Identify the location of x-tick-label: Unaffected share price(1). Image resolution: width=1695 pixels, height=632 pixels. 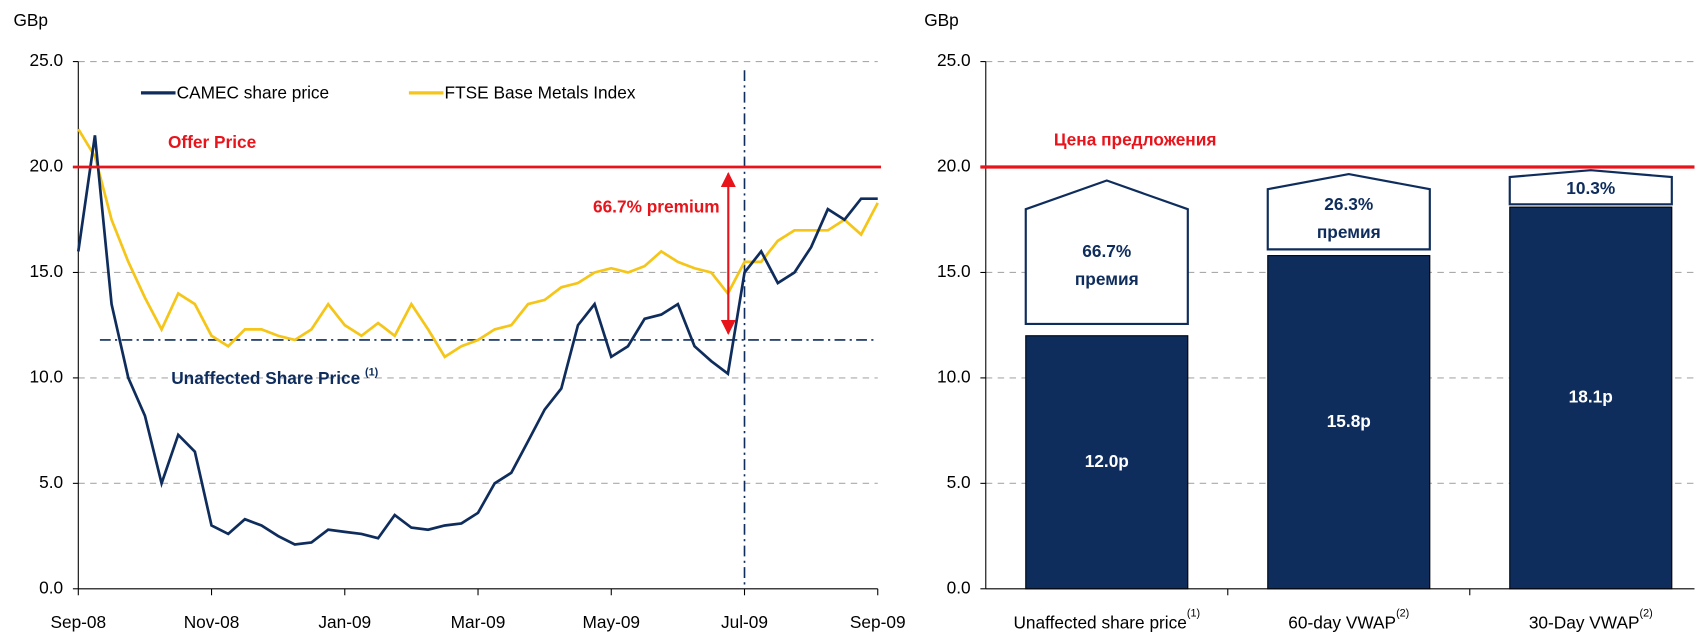
(1106, 619).